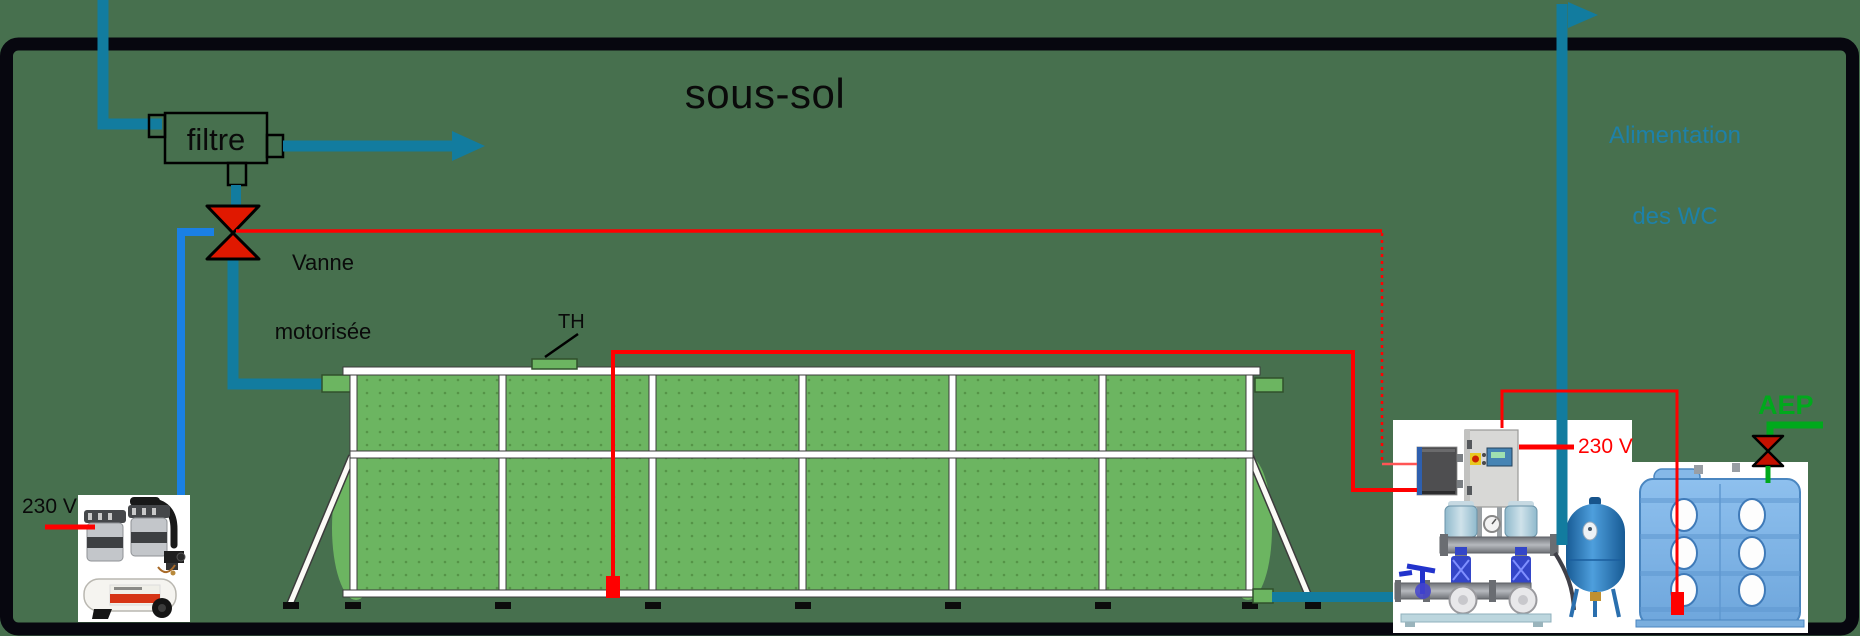  I want to click on pump-base-frame, so click(1476, 618).